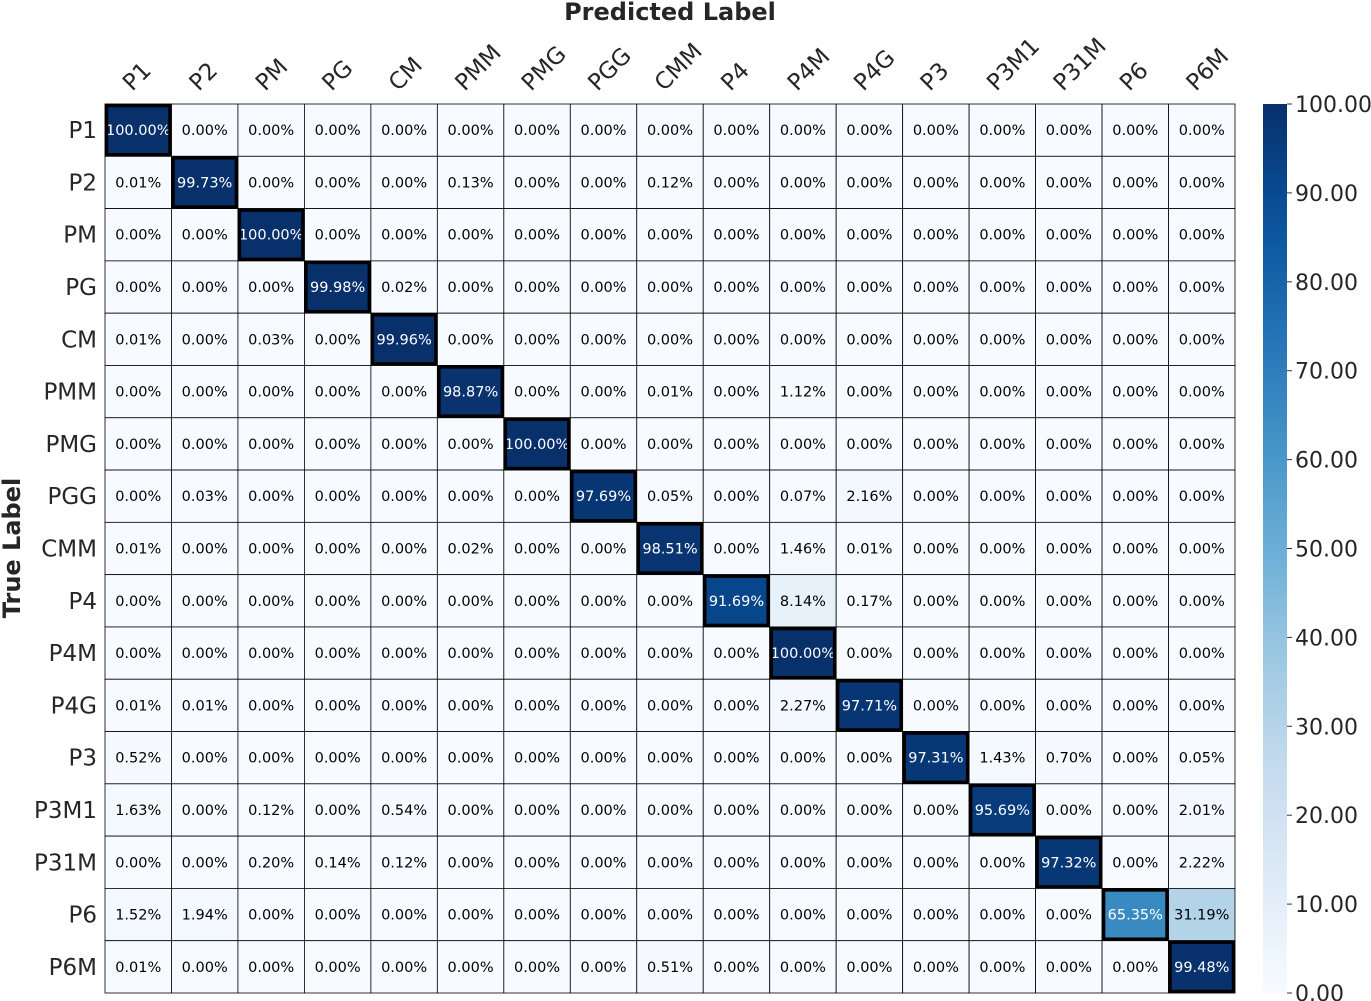 The image size is (1371, 1001). I want to click on cell-pgg-p1, so click(138, 496).